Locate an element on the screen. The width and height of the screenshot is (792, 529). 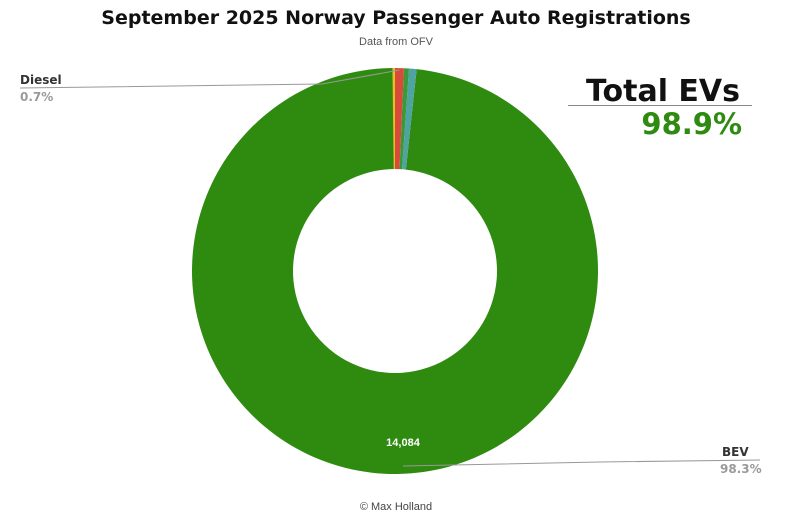
bev-leader-line is located at coordinates (581, 463).